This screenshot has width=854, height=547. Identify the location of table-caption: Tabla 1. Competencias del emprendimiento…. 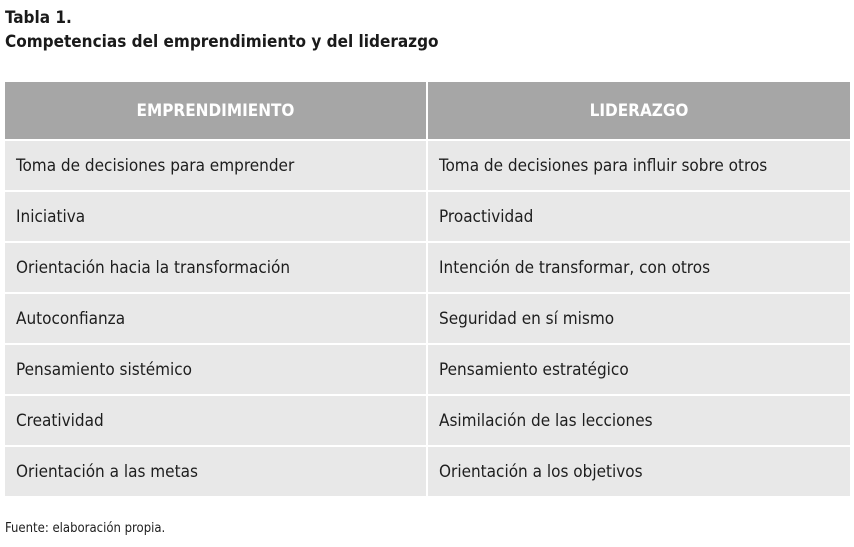
(222, 30).